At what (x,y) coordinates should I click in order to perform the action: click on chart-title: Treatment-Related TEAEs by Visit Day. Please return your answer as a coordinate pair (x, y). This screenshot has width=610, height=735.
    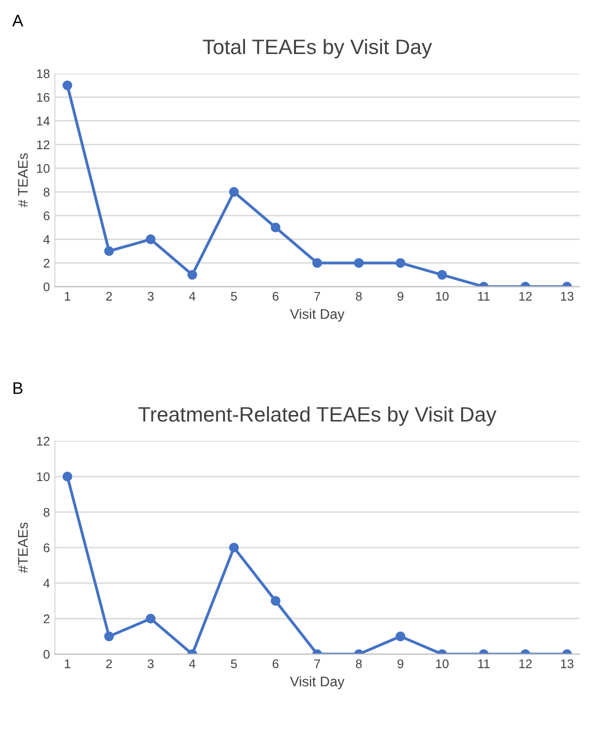
    Looking at the image, I should click on (317, 416).